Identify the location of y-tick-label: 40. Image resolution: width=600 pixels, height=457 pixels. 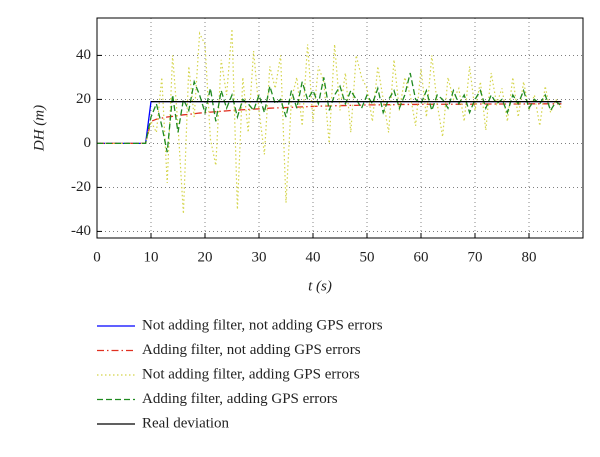
(83, 55).